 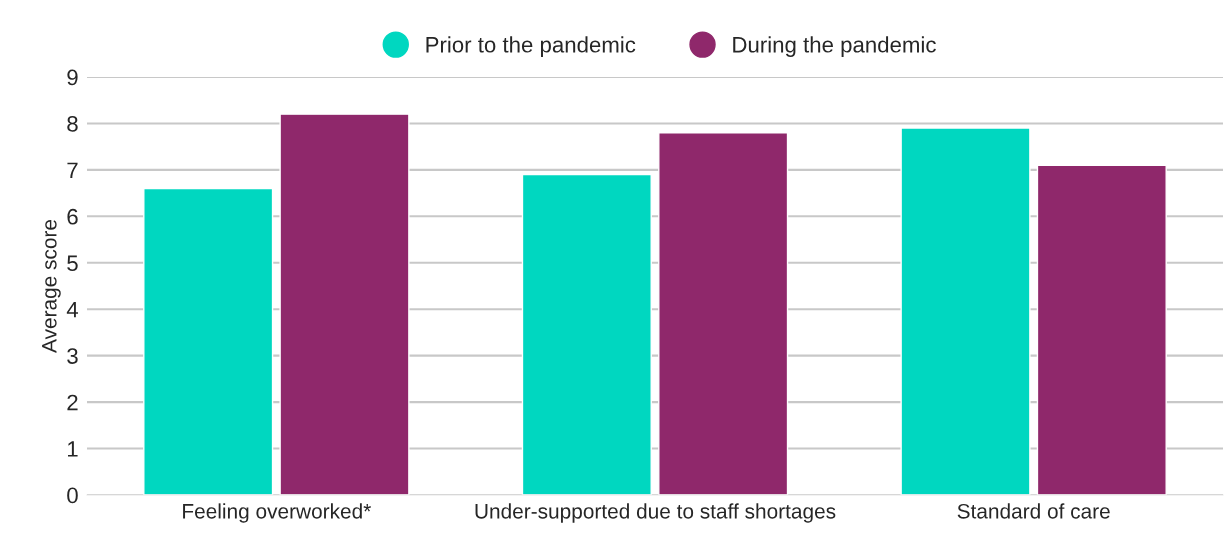 I want to click on y-tick-label: 6, so click(x=72, y=216).